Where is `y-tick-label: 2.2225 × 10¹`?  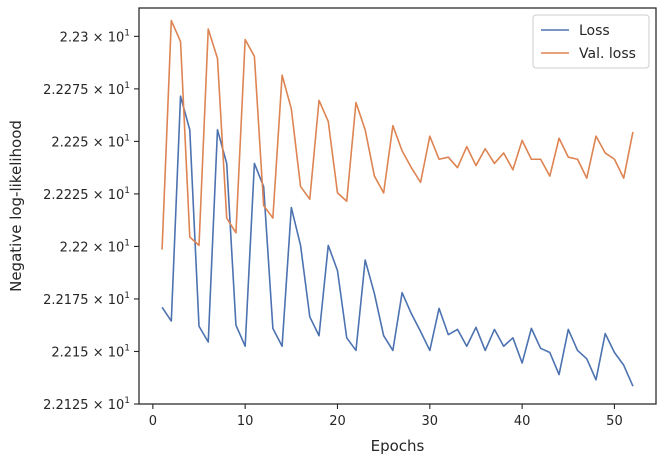
y-tick-label: 2.2225 × 10¹ is located at coordinates (86, 194).